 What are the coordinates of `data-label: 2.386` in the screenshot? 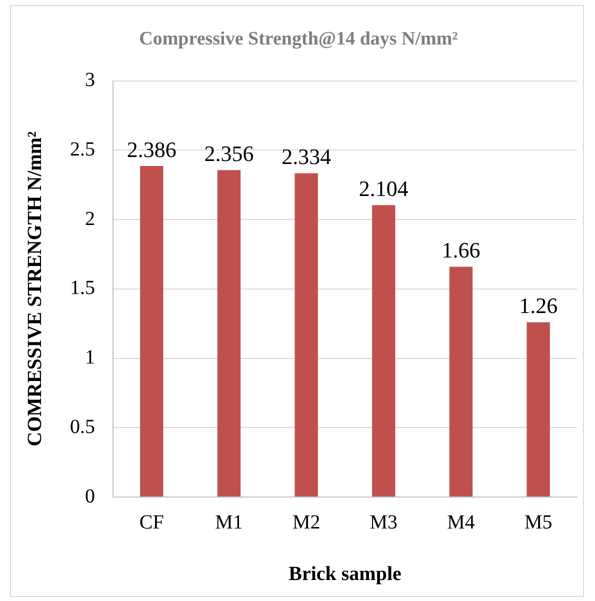 It's located at (151, 149).